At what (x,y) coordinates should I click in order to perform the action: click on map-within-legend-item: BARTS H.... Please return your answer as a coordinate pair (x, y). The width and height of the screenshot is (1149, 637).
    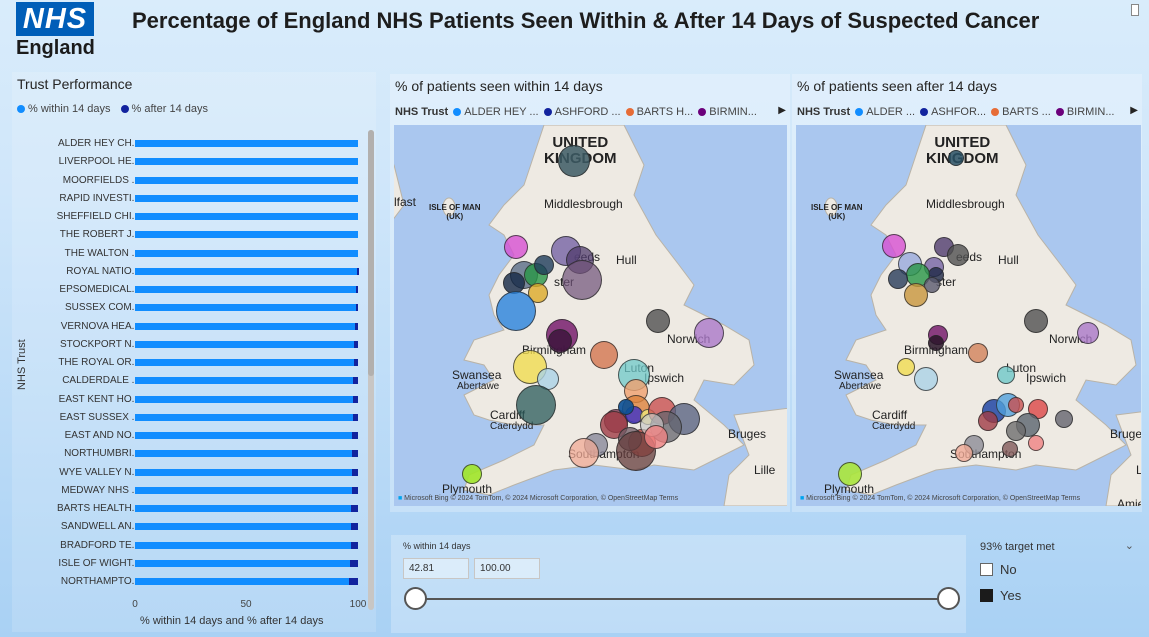
    Looking at the image, I should click on (659, 112).